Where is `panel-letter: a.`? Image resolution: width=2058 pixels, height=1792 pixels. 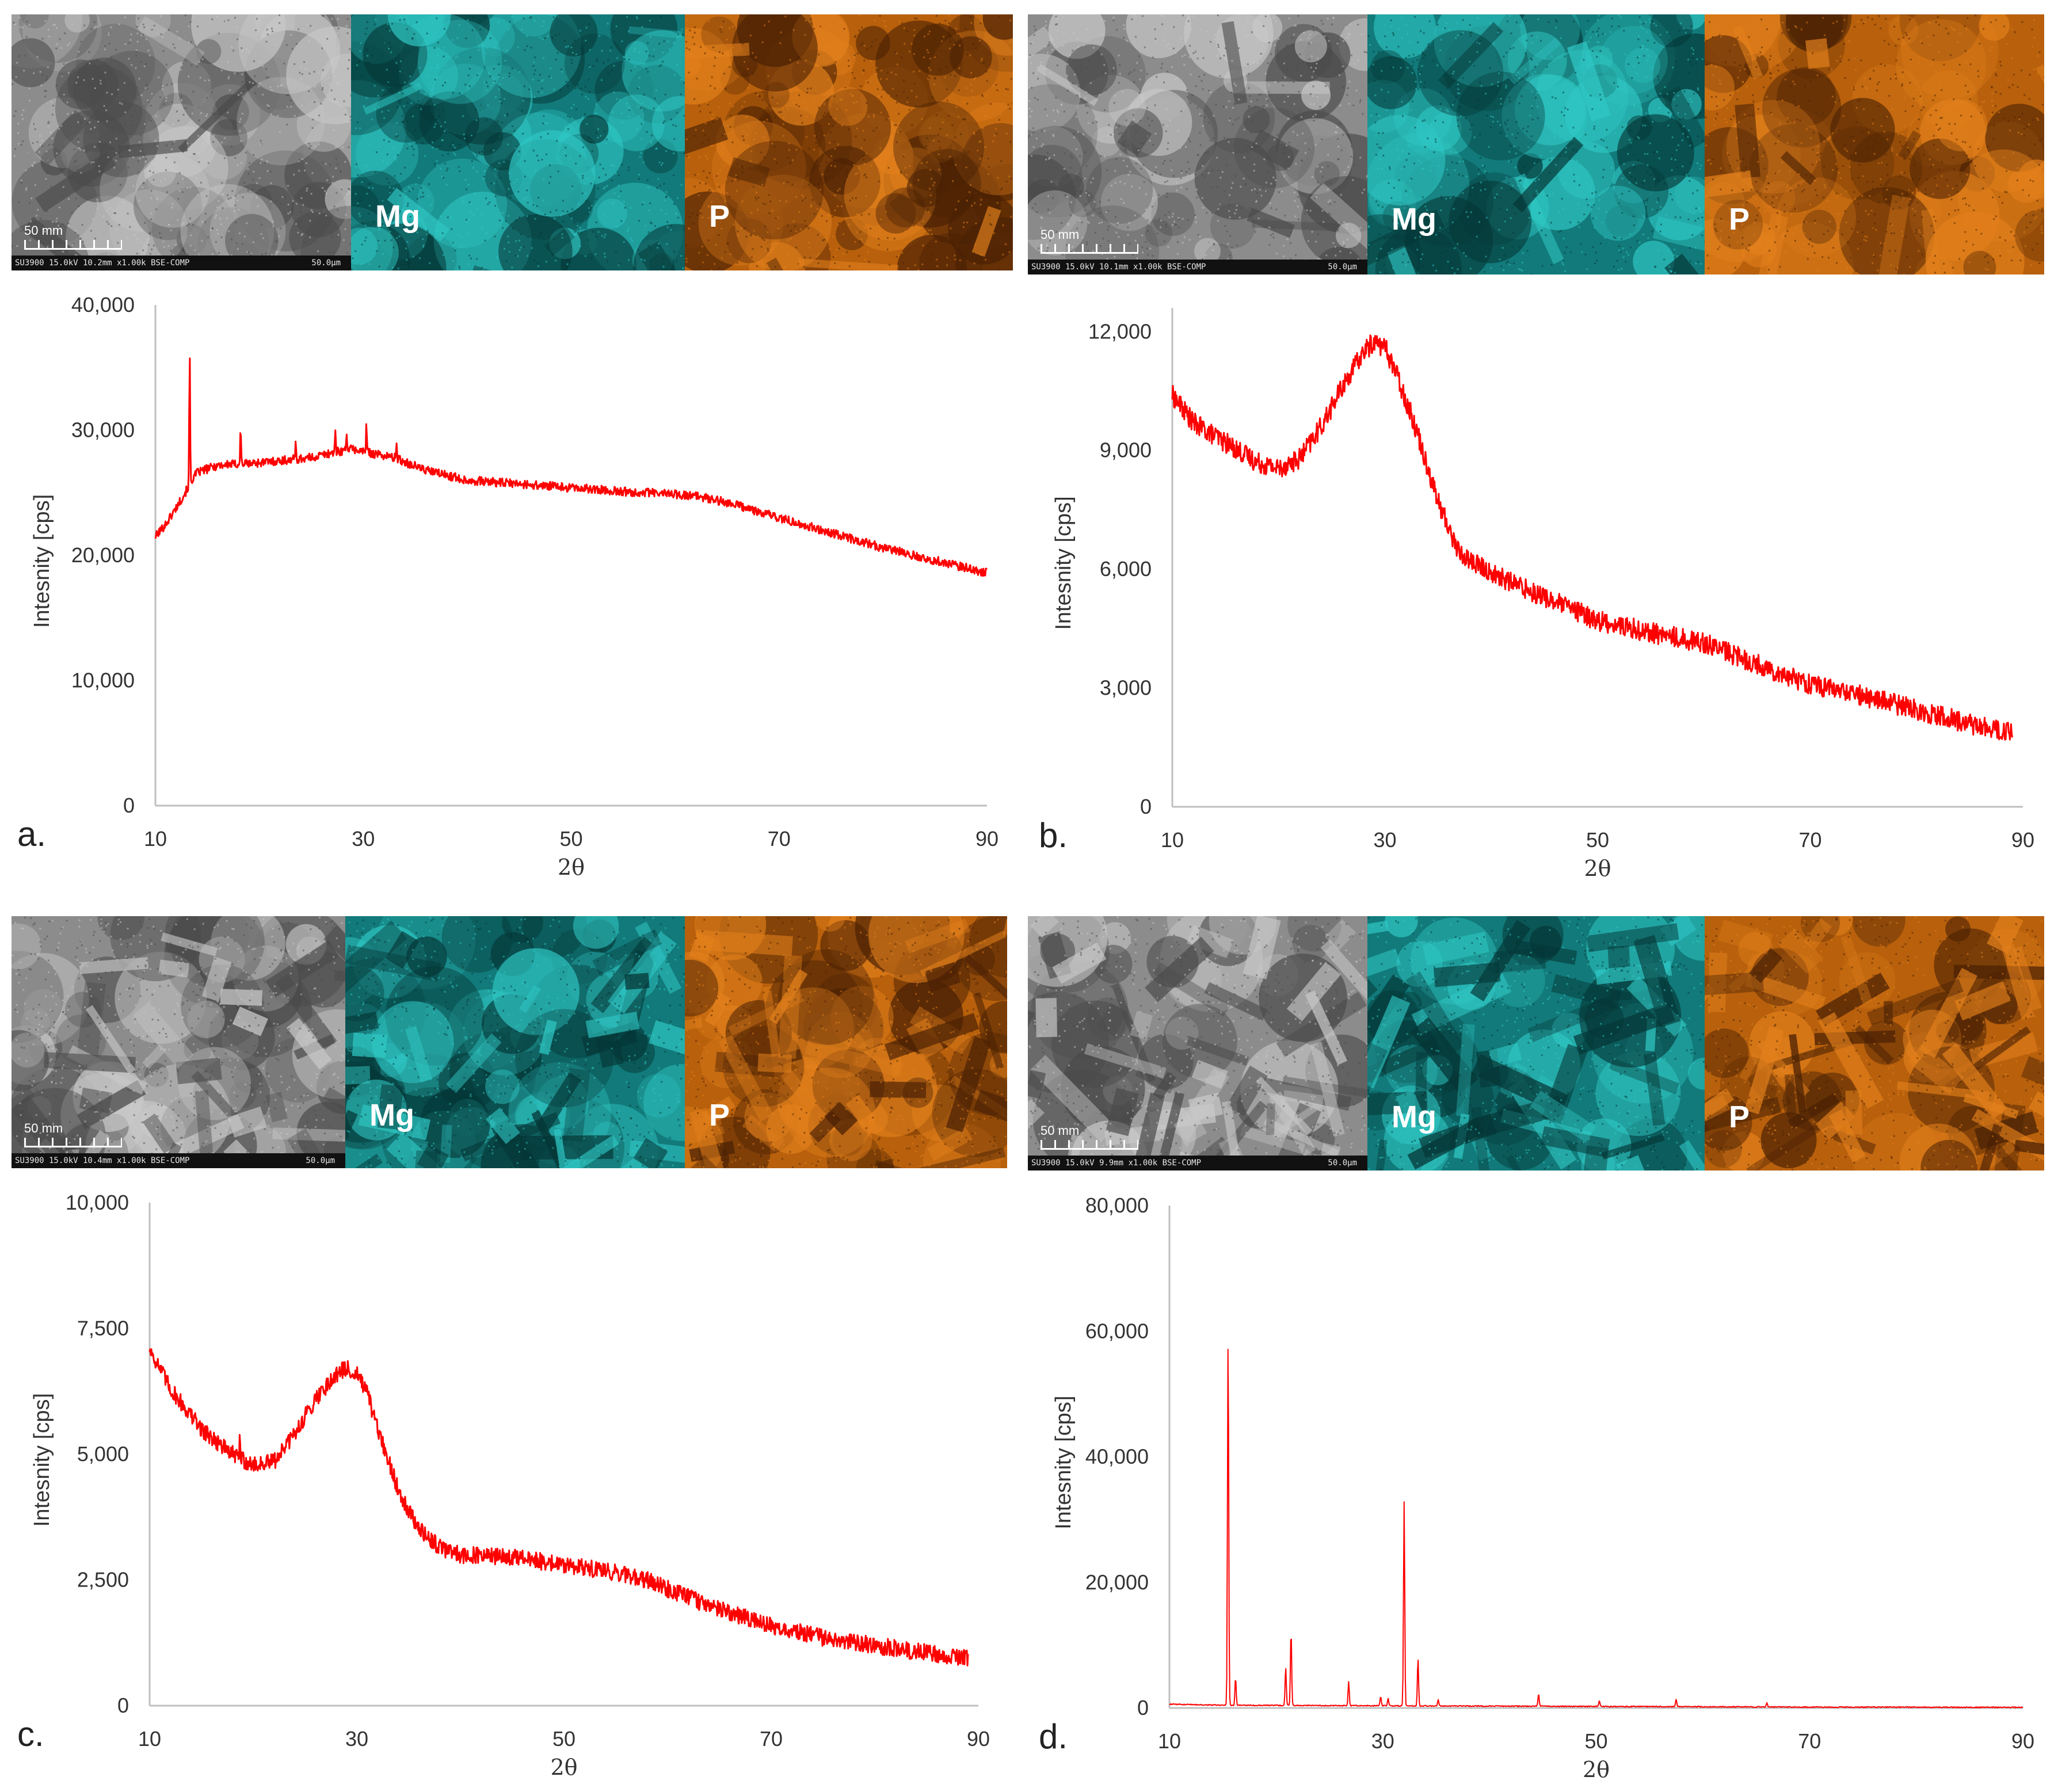 panel-letter: a. is located at coordinates (32, 834).